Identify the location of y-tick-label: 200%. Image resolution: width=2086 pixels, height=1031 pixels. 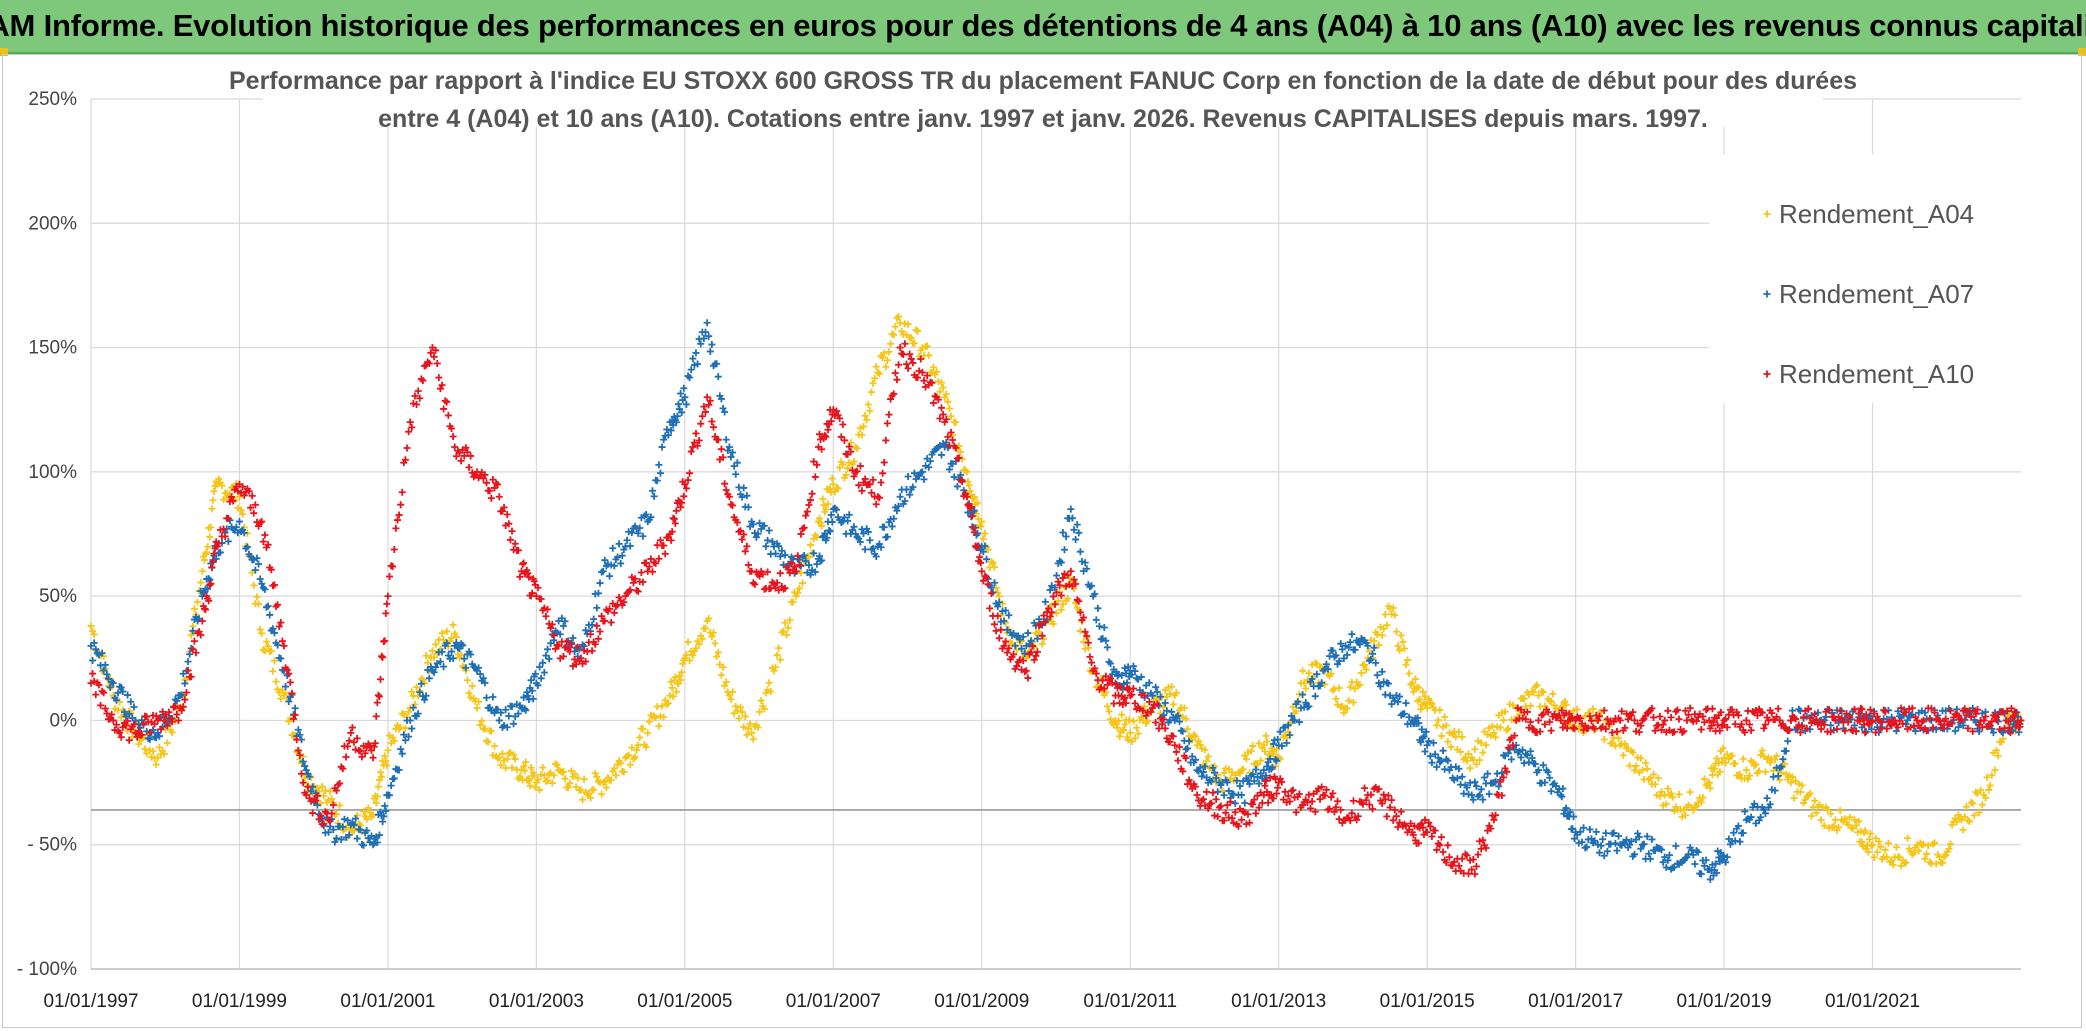
(52, 223).